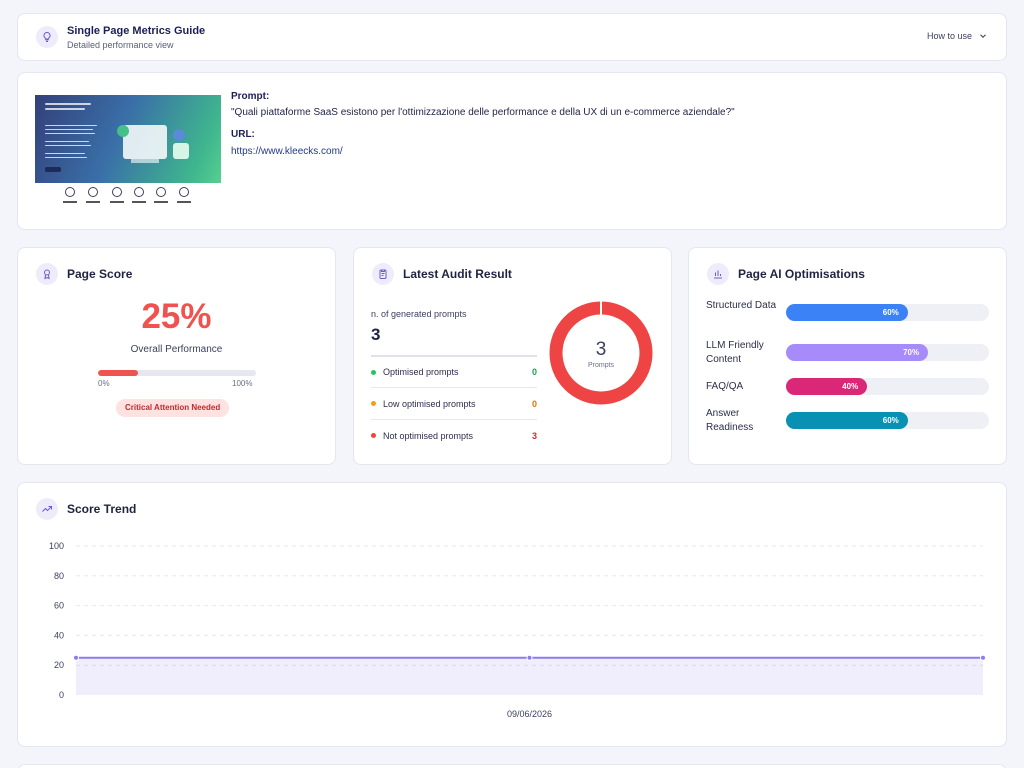  What do you see at coordinates (718, 274) in the screenshot?
I see `bar-chart-icon` at bounding box center [718, 274].